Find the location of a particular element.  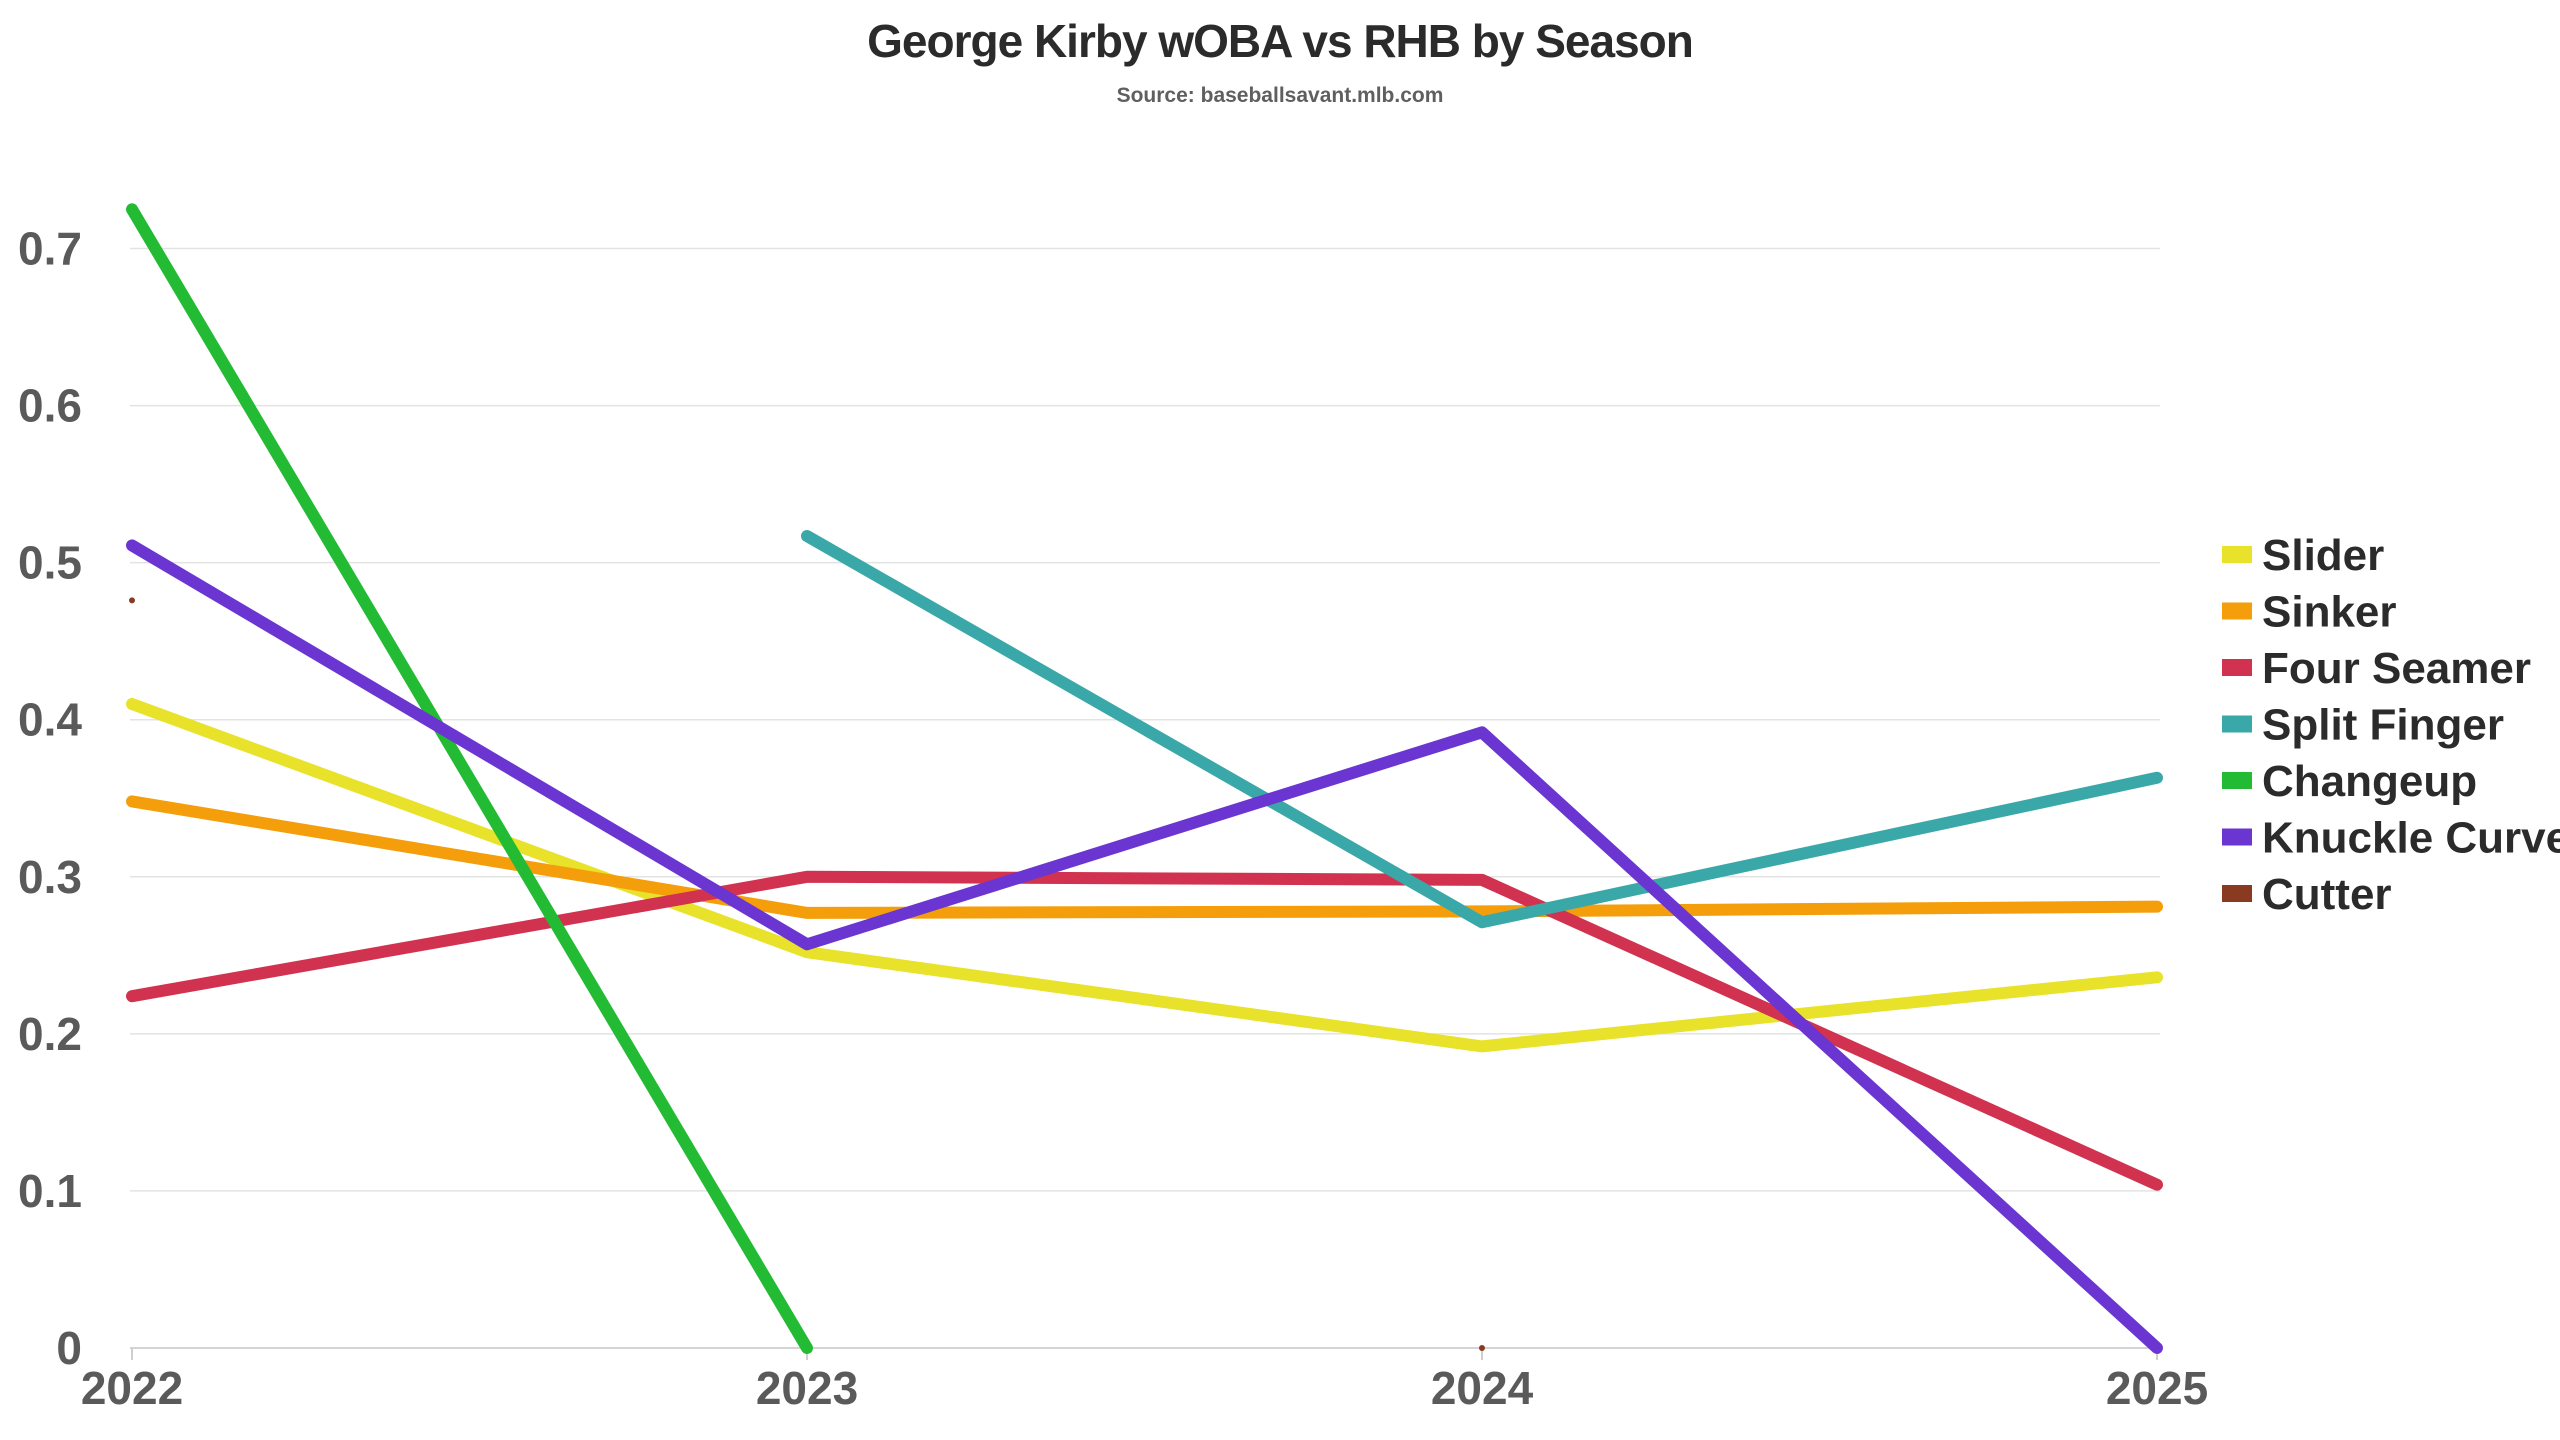

legend-swatch-sinker is located at coordinates (2237, 611).